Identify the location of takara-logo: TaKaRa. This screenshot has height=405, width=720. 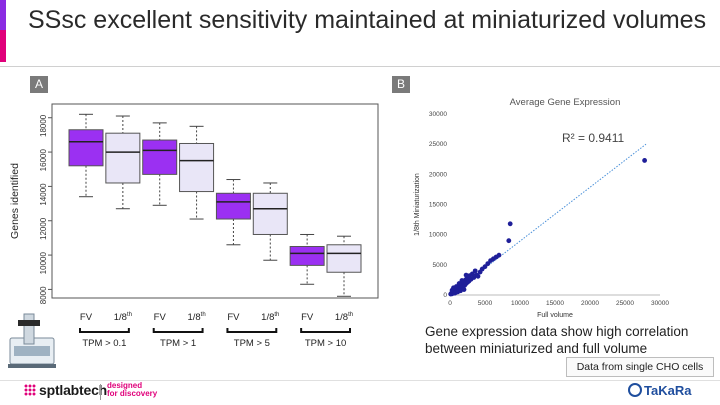
(659, 390).